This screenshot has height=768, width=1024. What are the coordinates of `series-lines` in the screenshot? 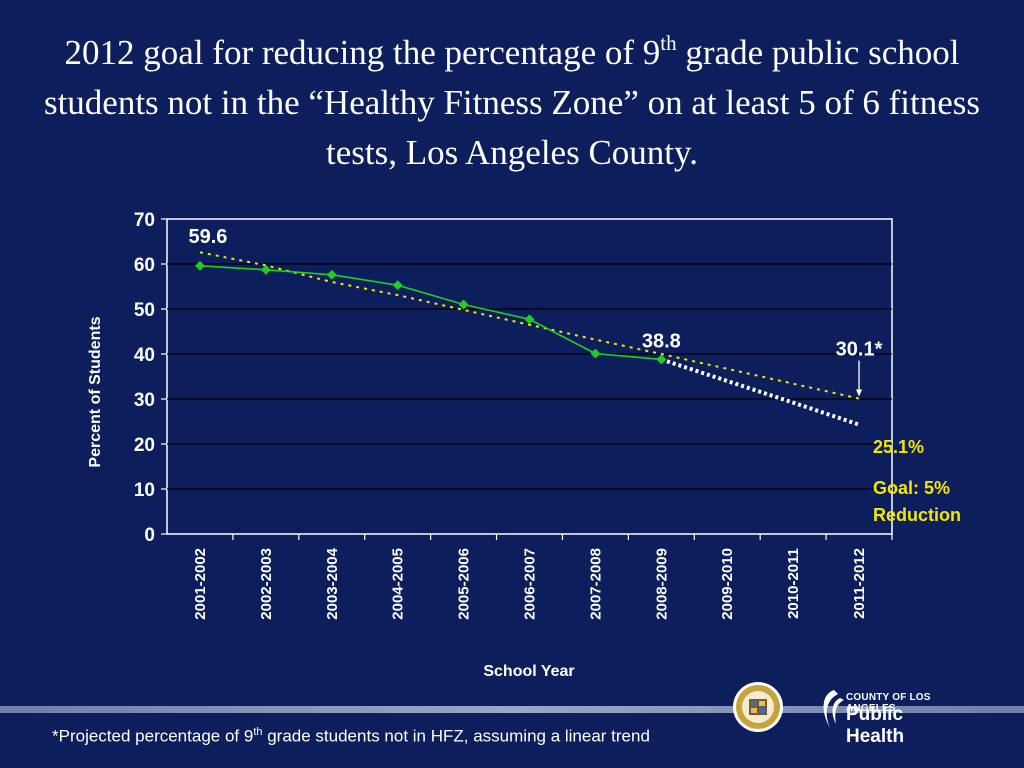 It's located at (527, 339).